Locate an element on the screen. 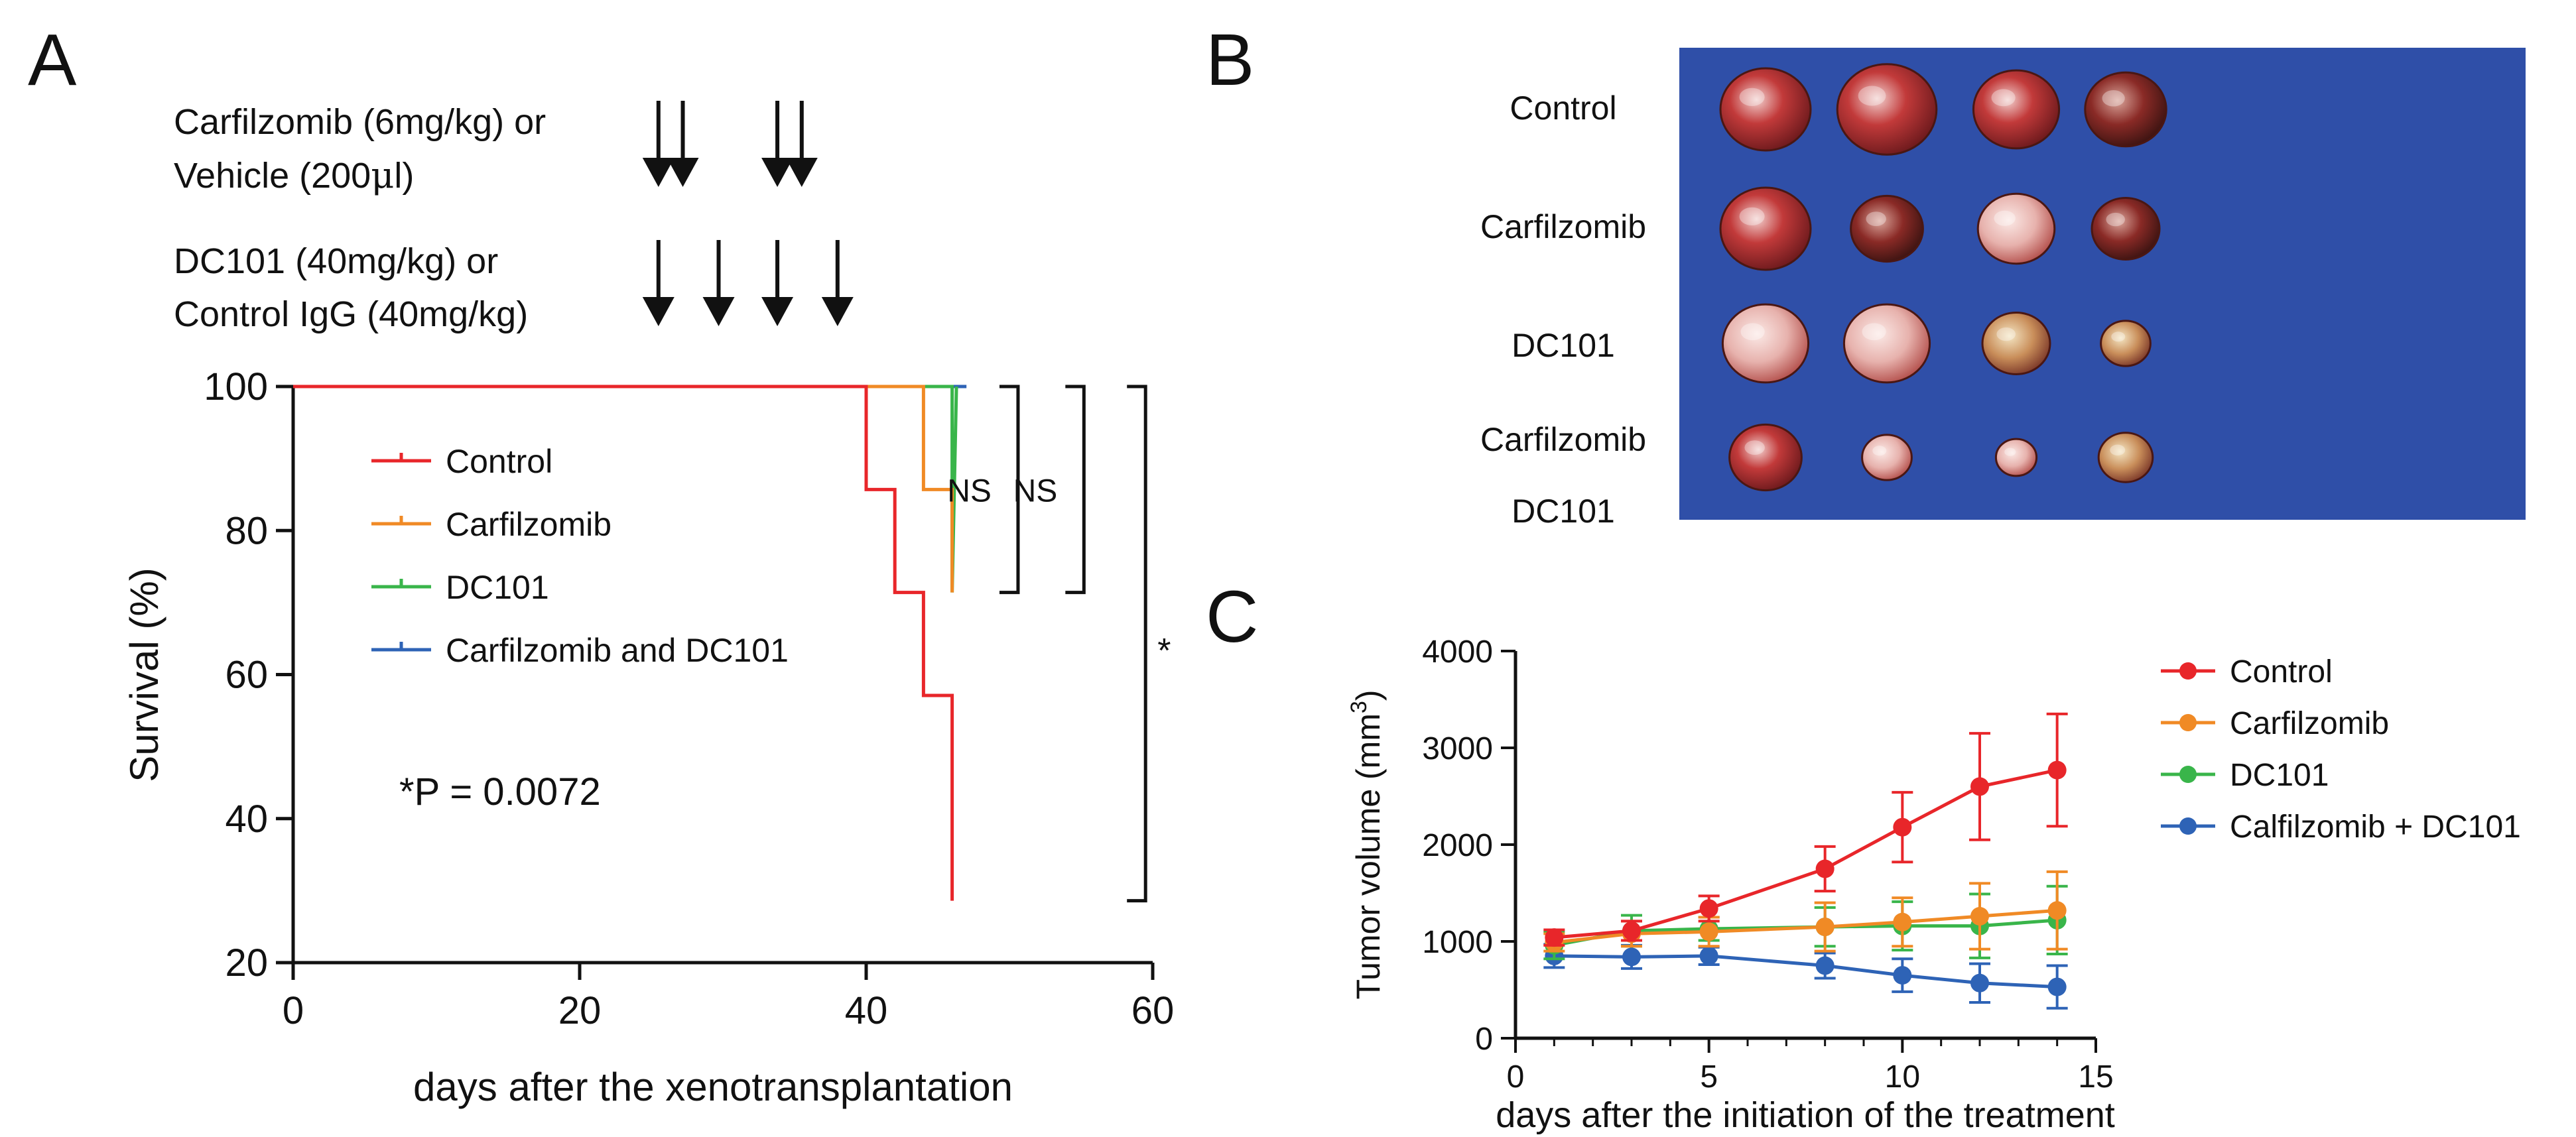 The height and width of the screenshot is (1137, 2576). drug1-dose-arrows is located at coordinates (730, 144).